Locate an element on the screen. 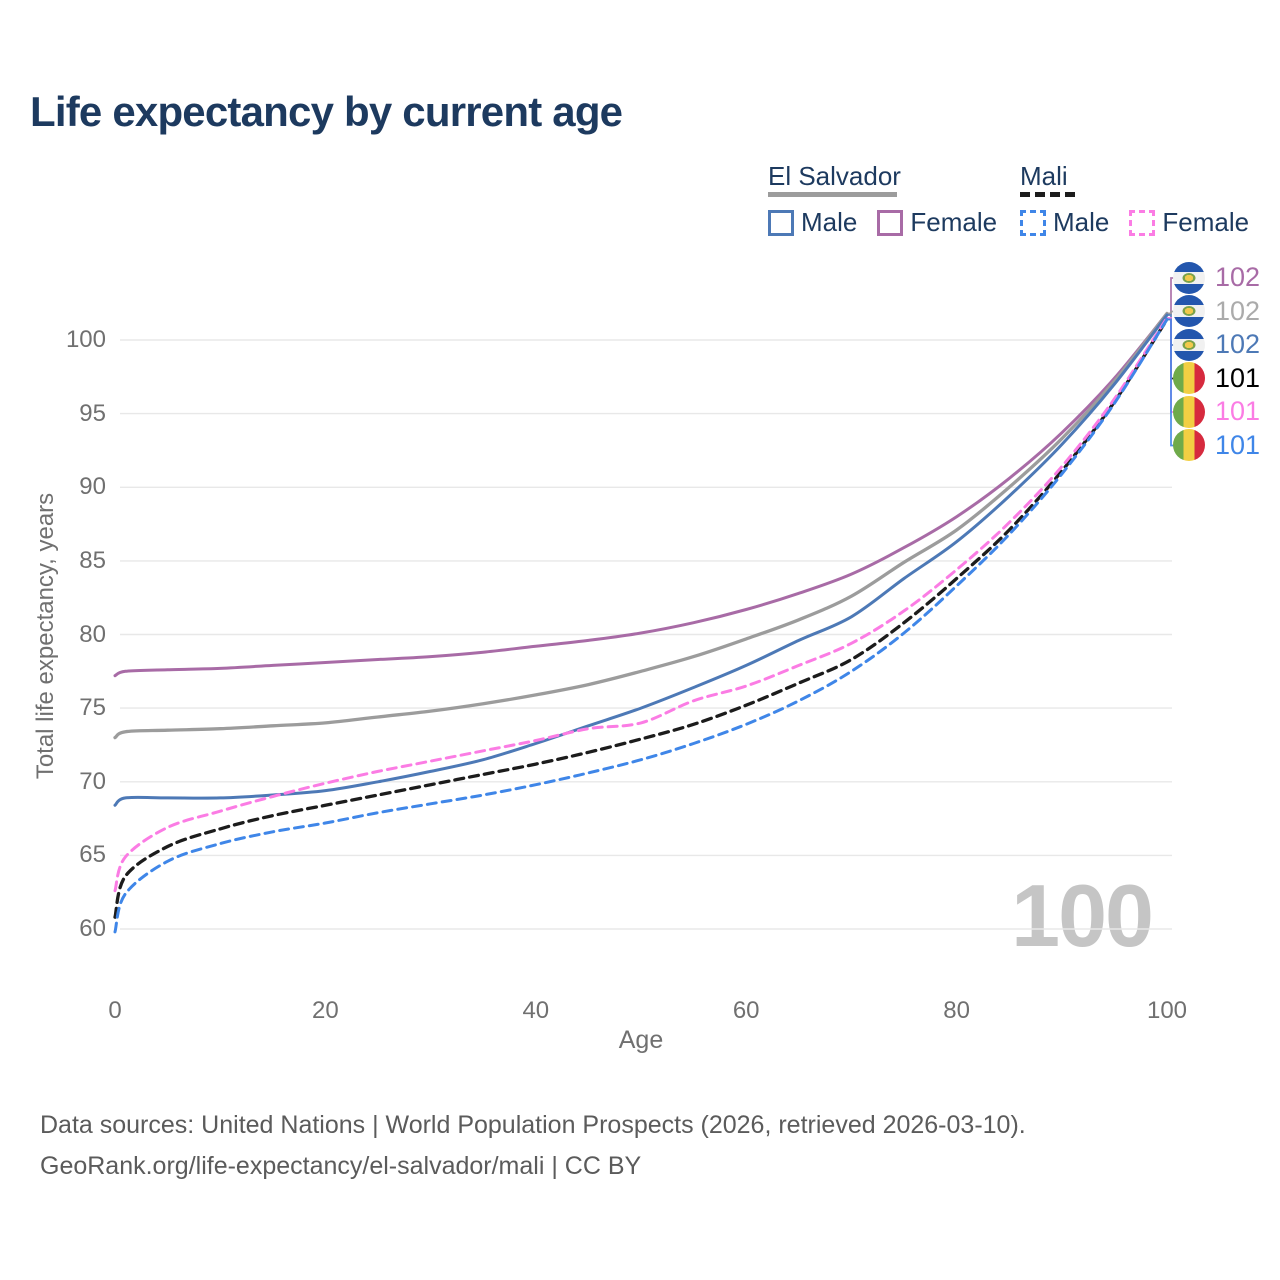 This screenshot has width=1280, height=1280. legend-group-title-mali: Mali is located at coordinates (1044, 176).